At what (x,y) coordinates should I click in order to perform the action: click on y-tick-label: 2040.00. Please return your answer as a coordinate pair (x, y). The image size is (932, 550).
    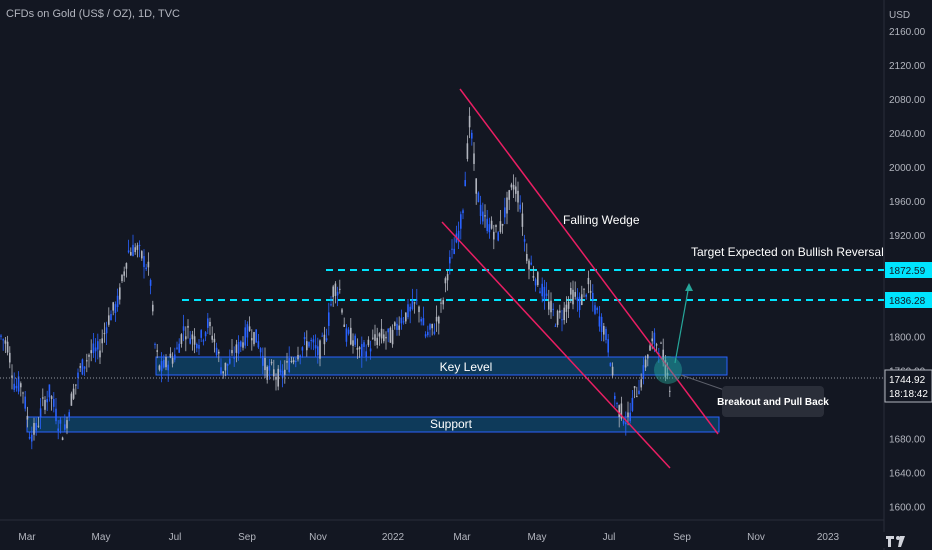
    Looking at the image, I should click on (907, 134).